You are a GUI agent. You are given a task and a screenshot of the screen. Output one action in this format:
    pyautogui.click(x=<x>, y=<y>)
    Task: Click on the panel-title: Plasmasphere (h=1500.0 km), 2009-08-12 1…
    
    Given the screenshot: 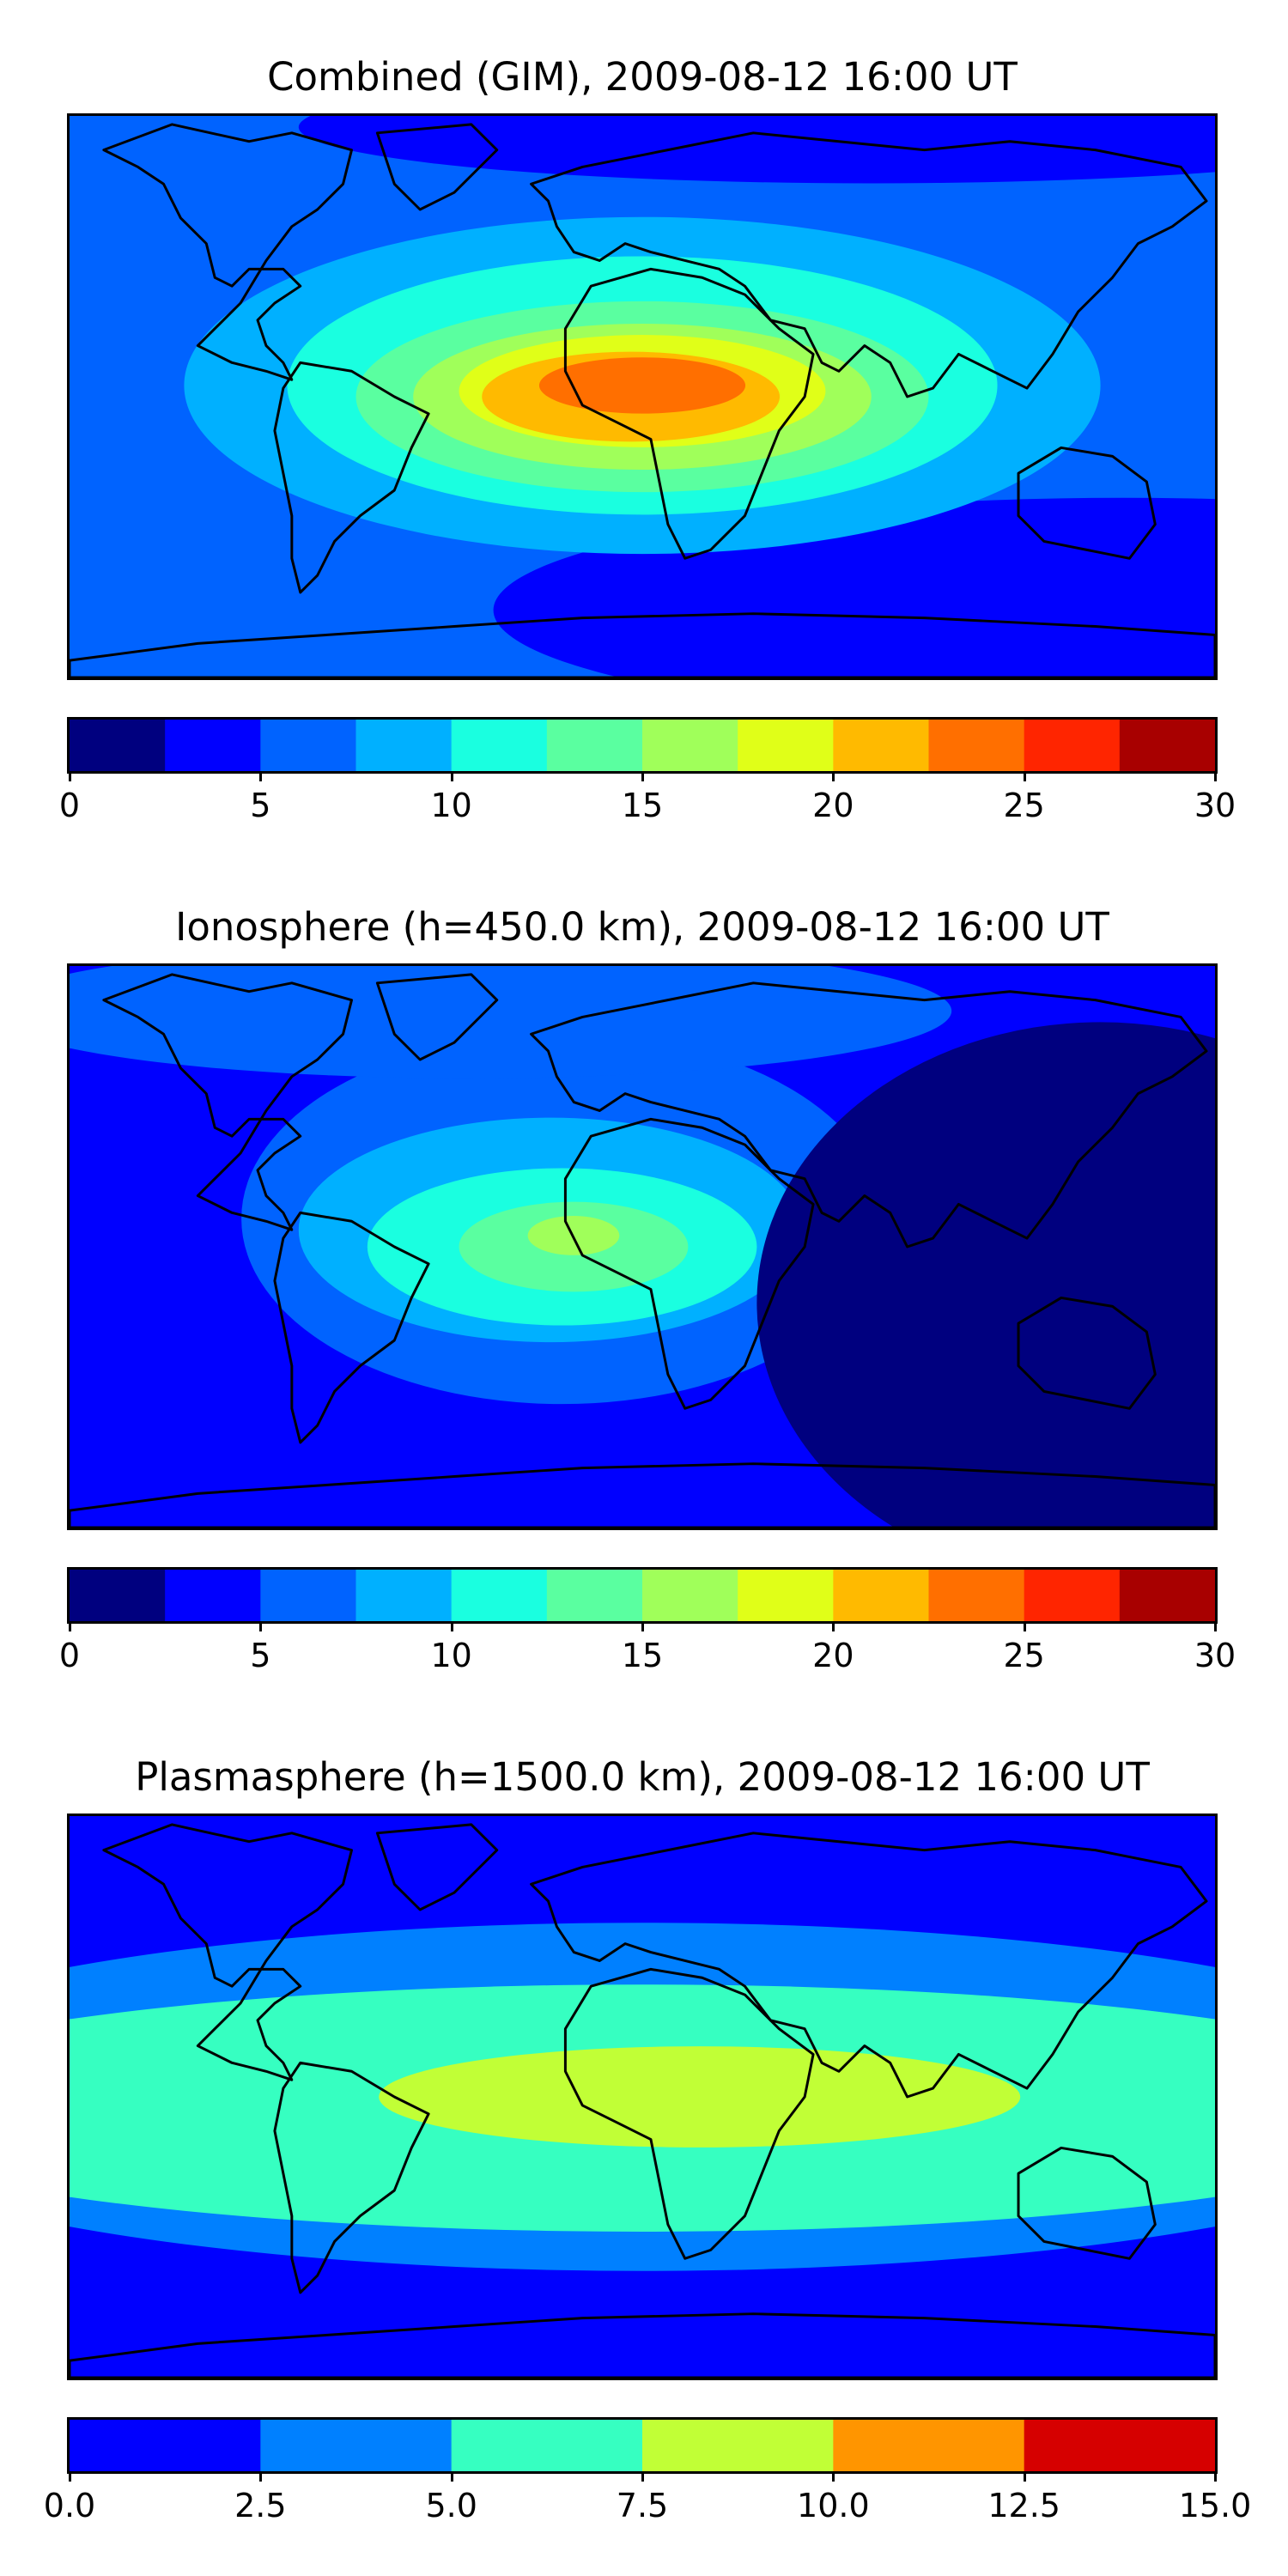 What is the action you would take?
    pyautogui.click(x=642, y=1777)
    